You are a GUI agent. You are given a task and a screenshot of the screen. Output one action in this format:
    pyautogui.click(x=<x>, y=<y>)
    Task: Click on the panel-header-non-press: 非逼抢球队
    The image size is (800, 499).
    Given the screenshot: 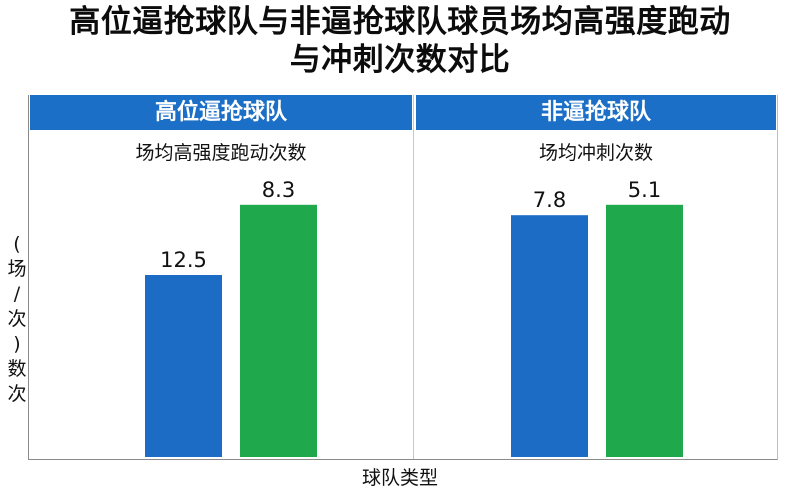 What is the action you would take?
    pyautogui.click(x=596, y=112)
    